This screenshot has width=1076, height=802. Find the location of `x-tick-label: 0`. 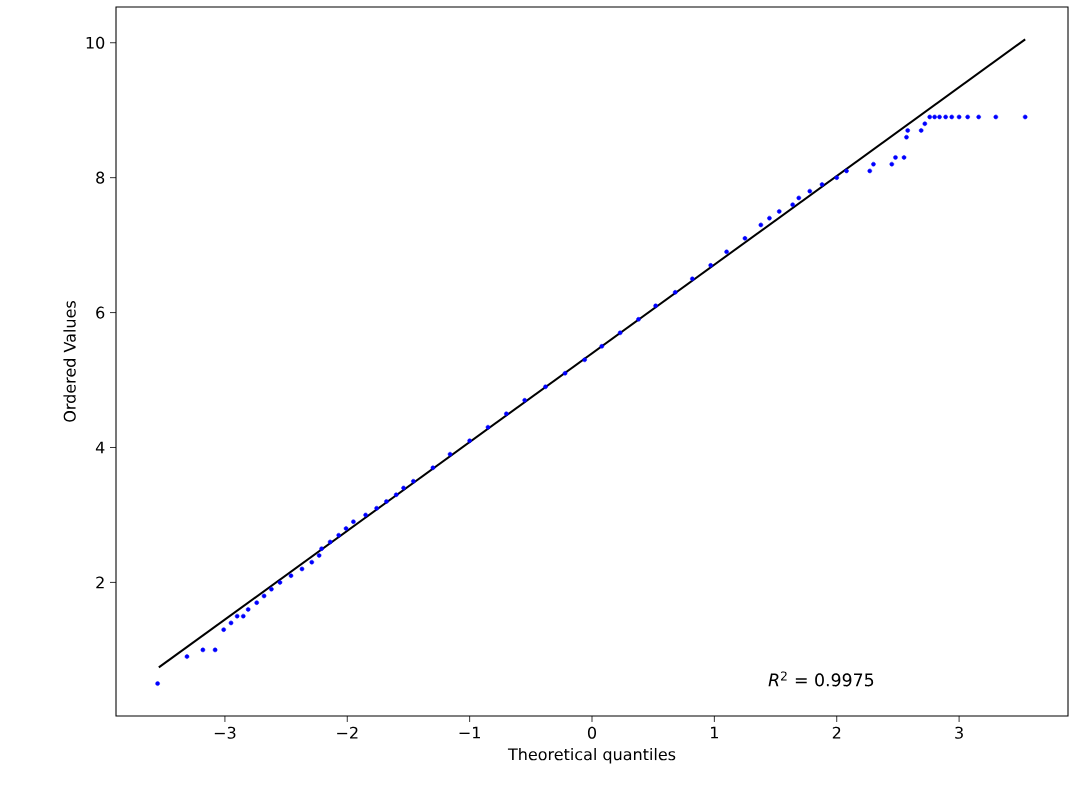

x-tick-label: 0 is located at coordinates (592, 732).